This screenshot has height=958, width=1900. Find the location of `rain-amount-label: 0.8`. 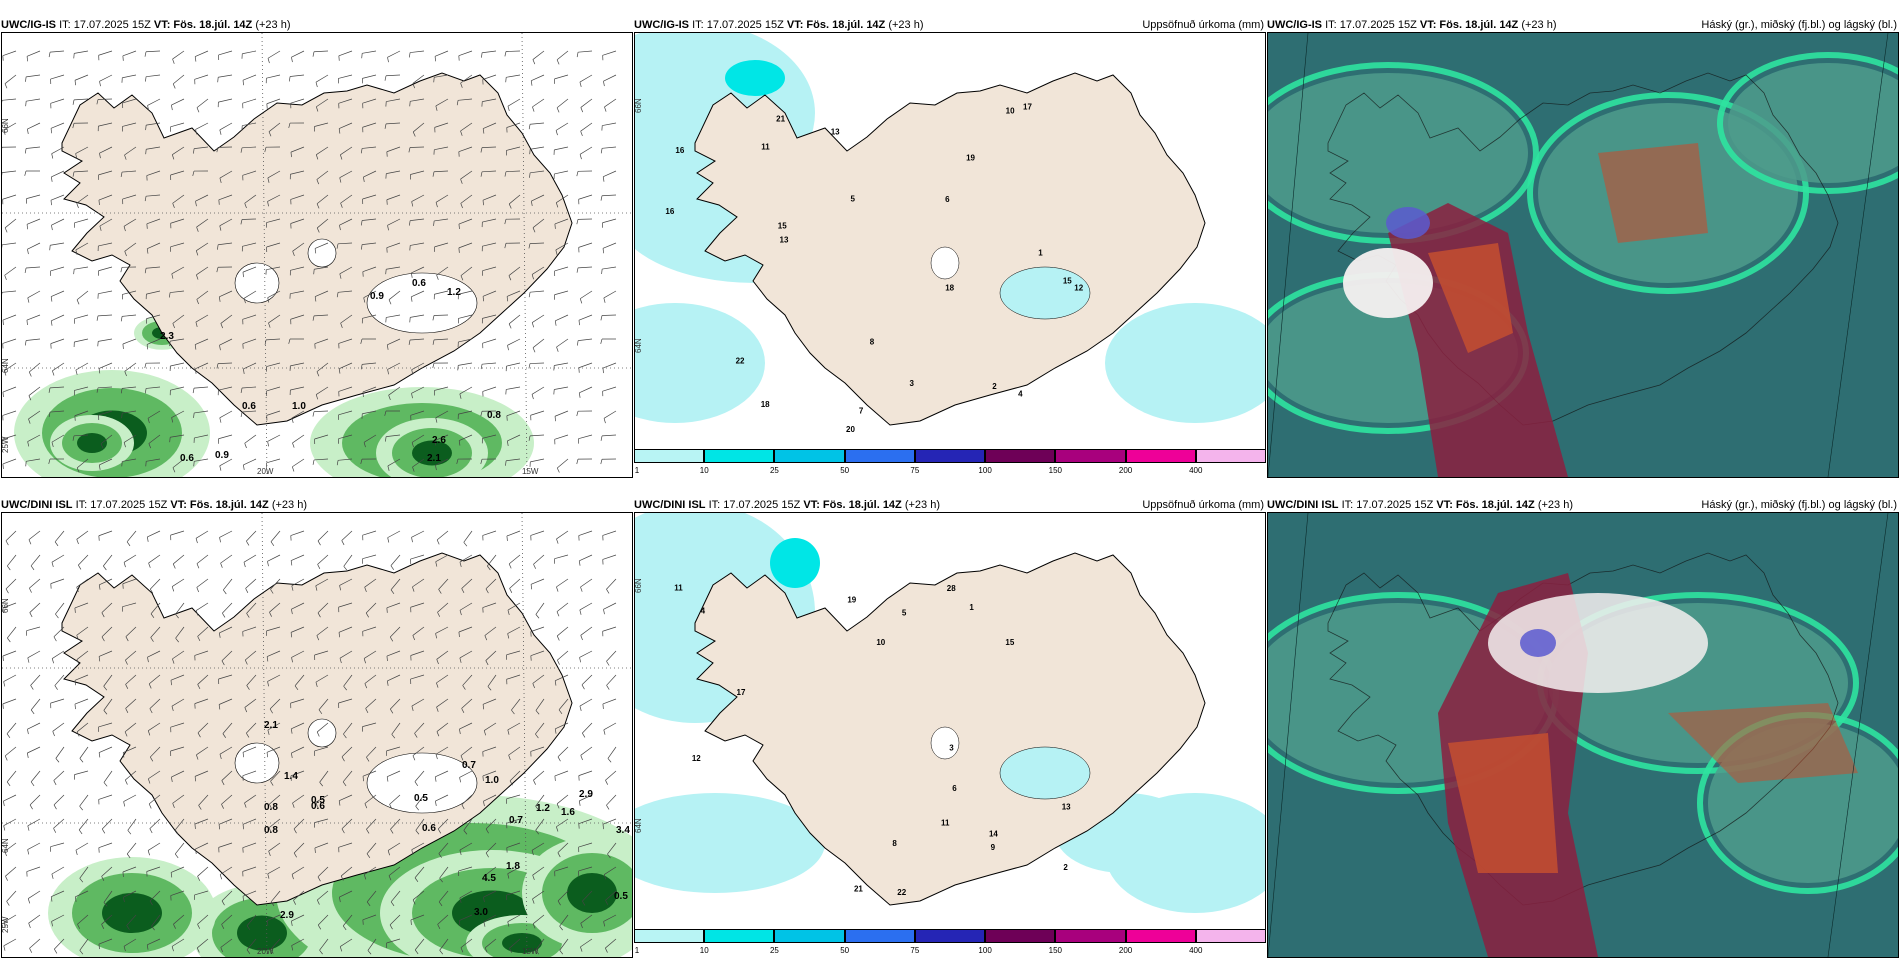

rain-amount-label: 0.8 is located at coordinates (271, 830).